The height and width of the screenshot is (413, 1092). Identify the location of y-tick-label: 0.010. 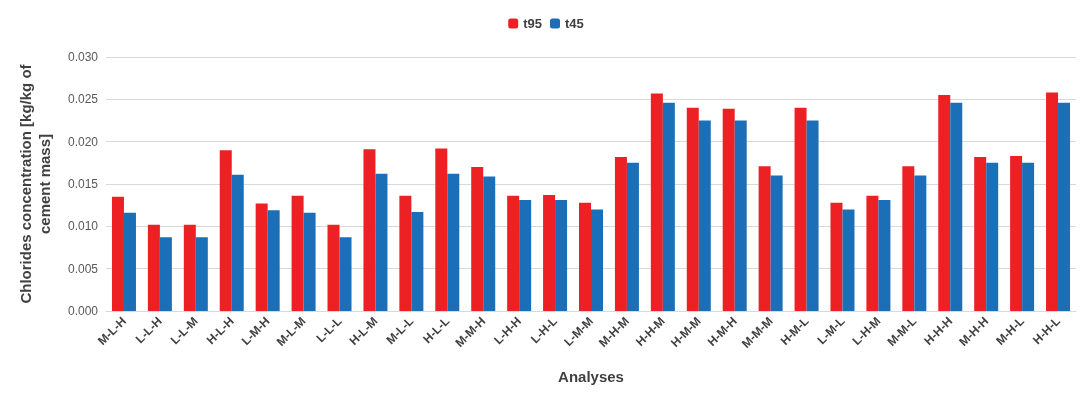
(83, 226).